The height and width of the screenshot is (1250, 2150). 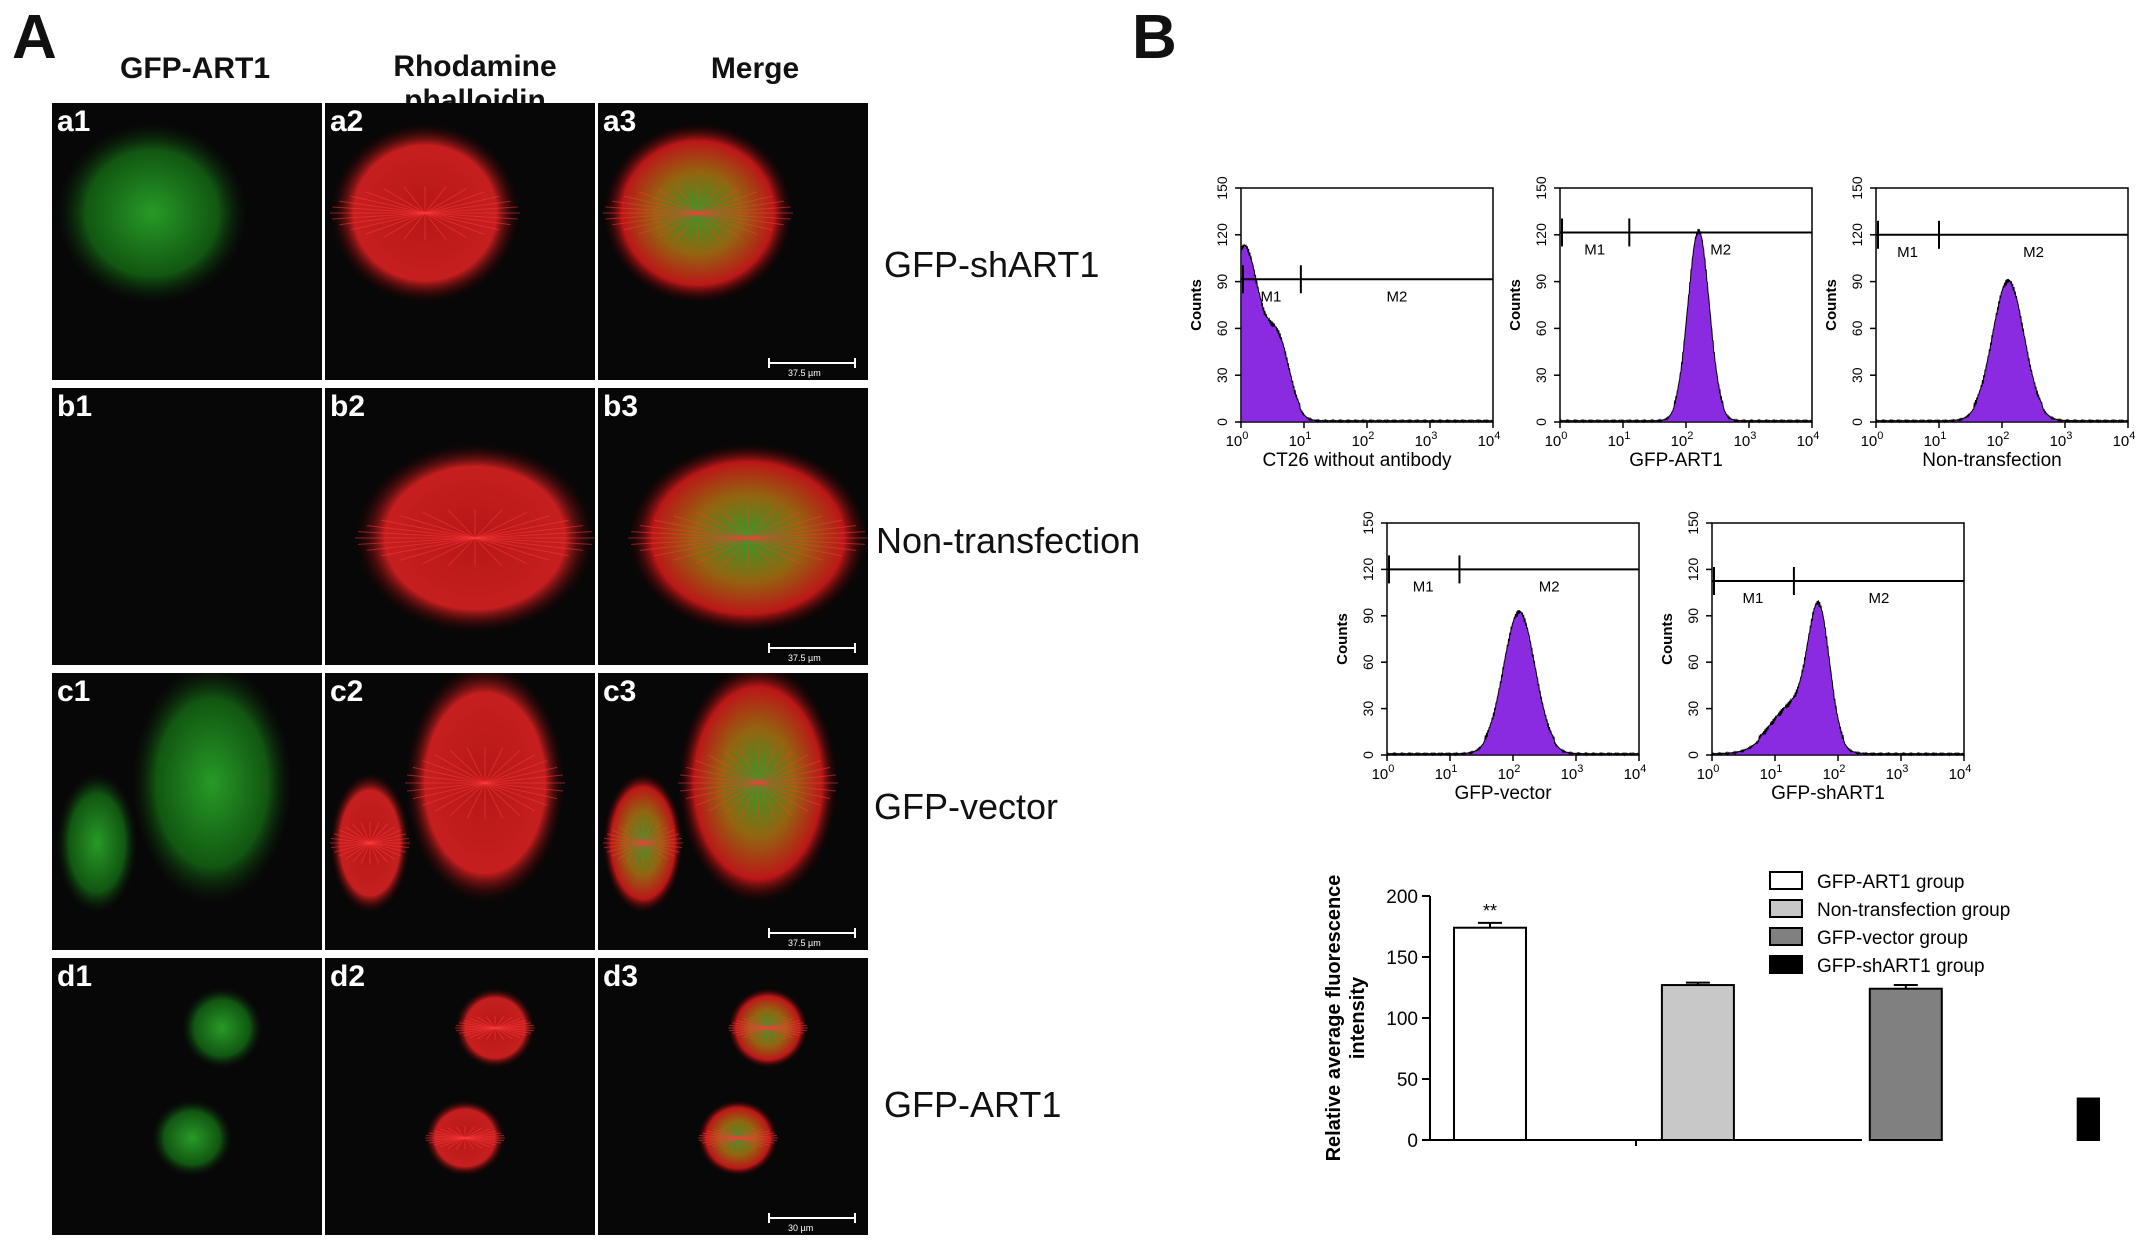 What do you see at coordinates (620, 121) in the screenshot?
I see `tile-label: a3` at bounding box center [620, 121].